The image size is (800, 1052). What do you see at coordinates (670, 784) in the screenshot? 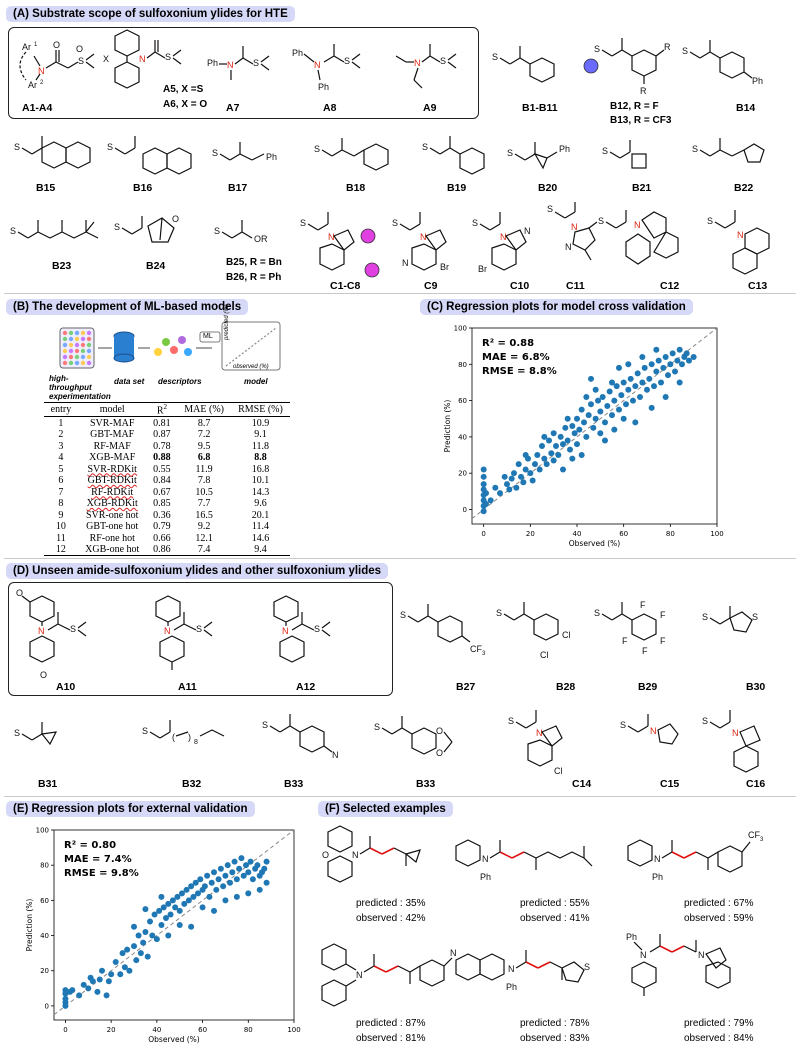
I see `label-c15: C15` at bounding box center [670, 784].